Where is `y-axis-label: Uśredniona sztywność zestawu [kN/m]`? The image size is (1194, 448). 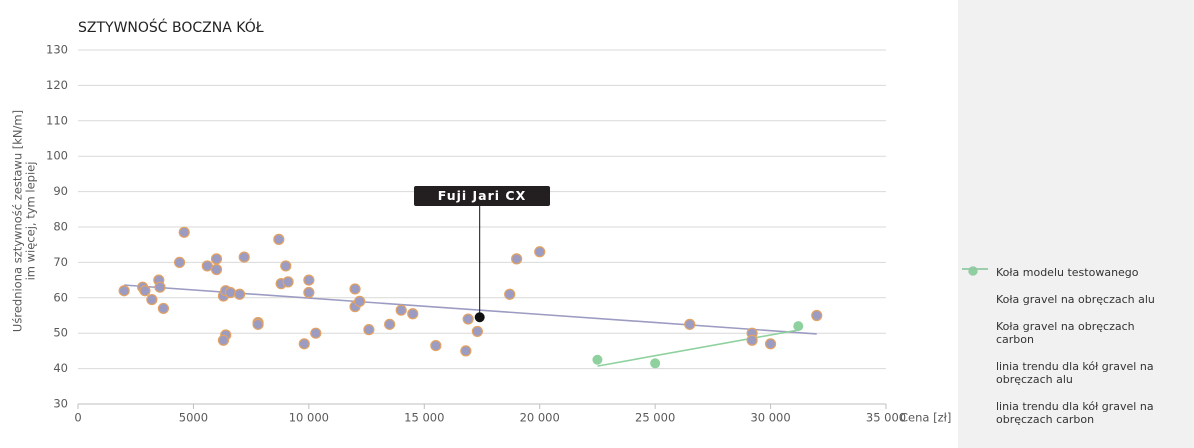 y-axis-label: Uśredniona sztywność zestawu [kN/m] is located at coordinates (18, 221).